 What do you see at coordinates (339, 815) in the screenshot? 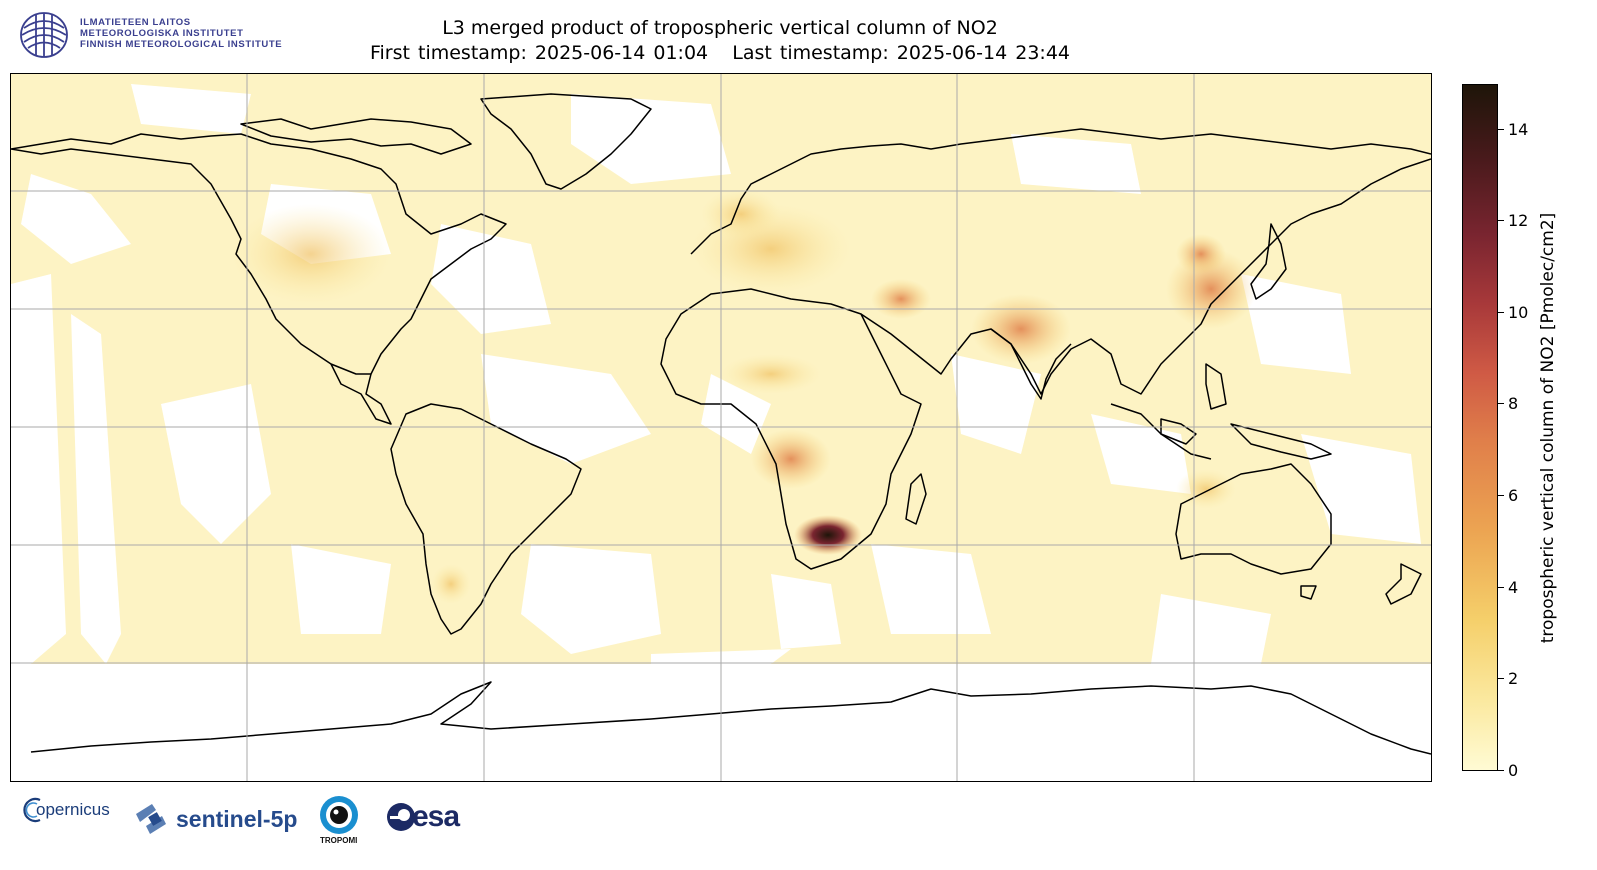
I see `tropomi-eye-icon` at bounding box center [339, 815].